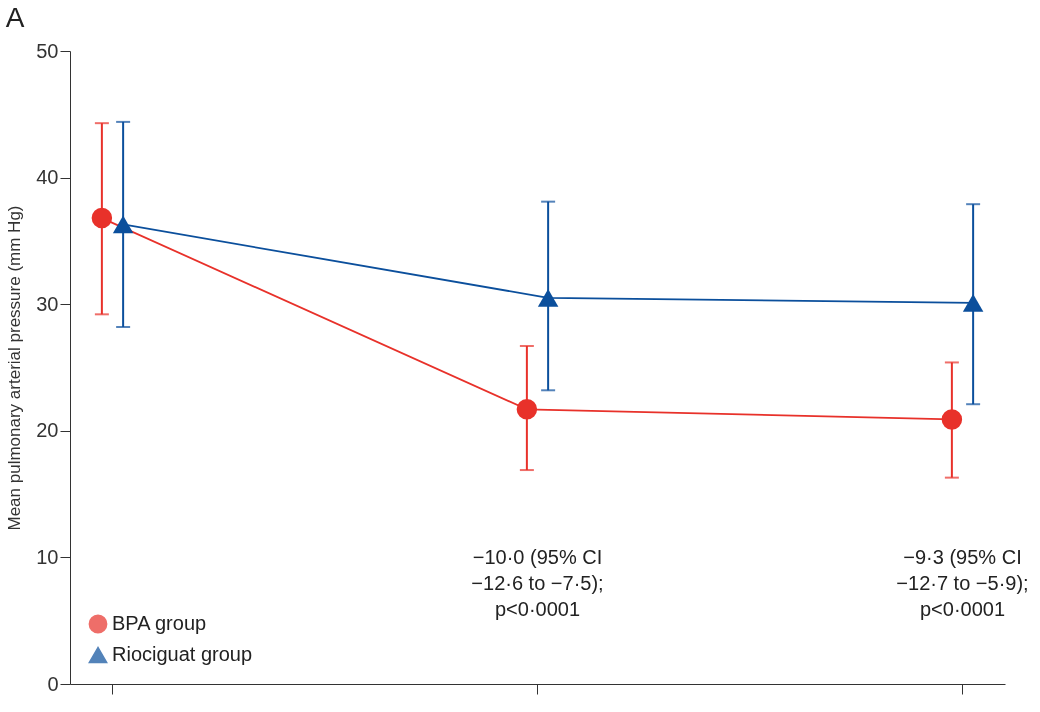 This screenshot has width=1040, height=712. What do you see at coordinates (182, 654) in the screenshot?
I see `legend-label: Riociguat group` at bounding box center [182, 654].